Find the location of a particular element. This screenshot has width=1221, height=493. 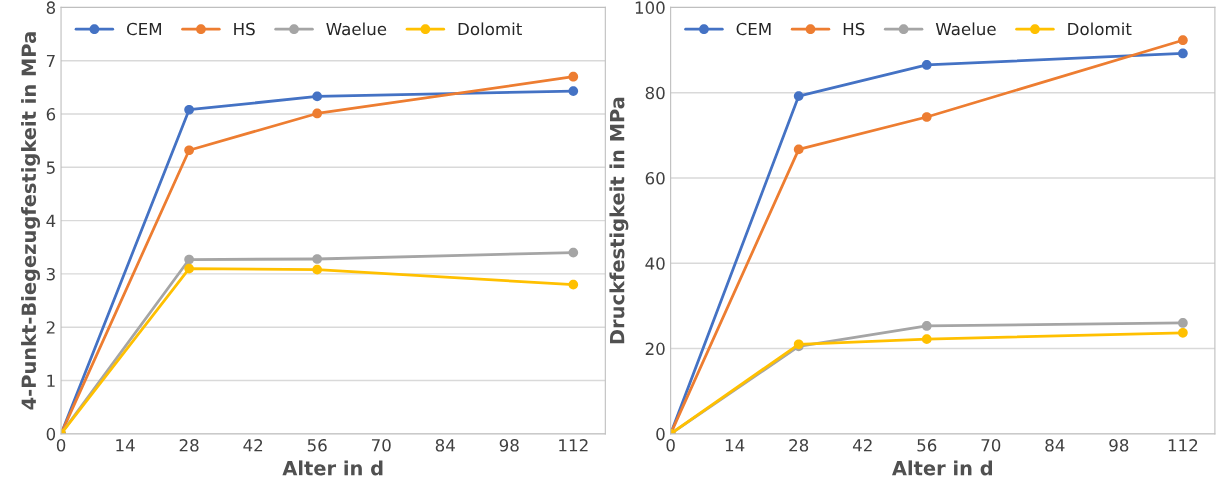

y-tick-label: 2 is located at coordinates (50, 327).